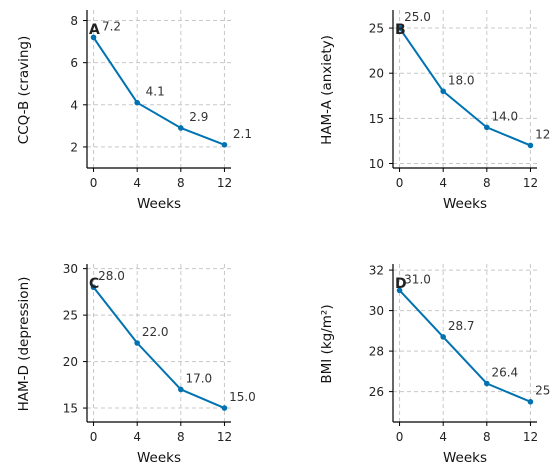  Describe the element at coordinates (401, 284) in the screenshot. I see `panel-letter-d: D` at that location.